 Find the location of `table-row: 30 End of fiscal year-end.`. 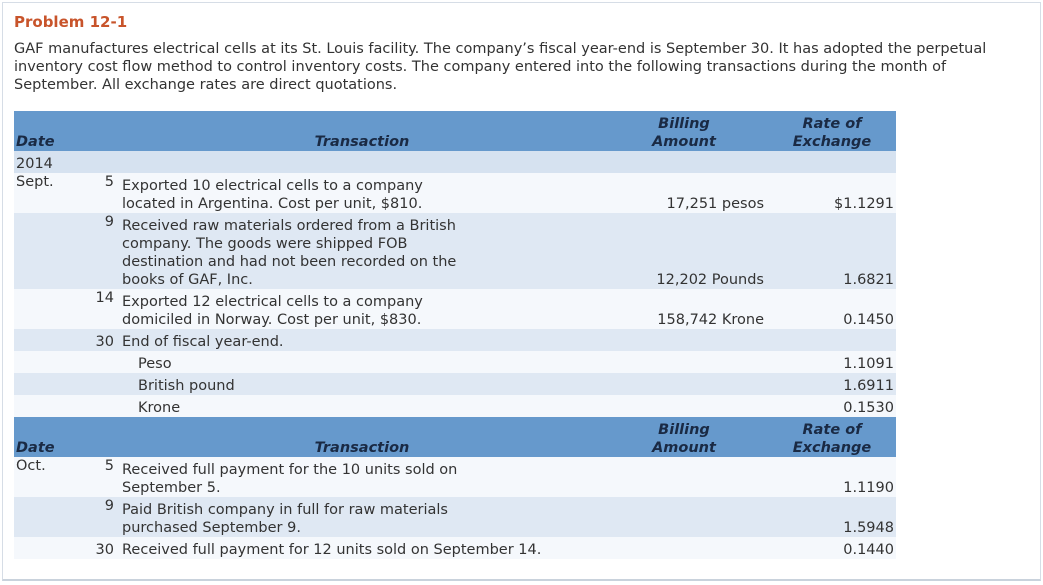

table-row: 30 End of fiscal year-end. is located at coordinates (455, 340).